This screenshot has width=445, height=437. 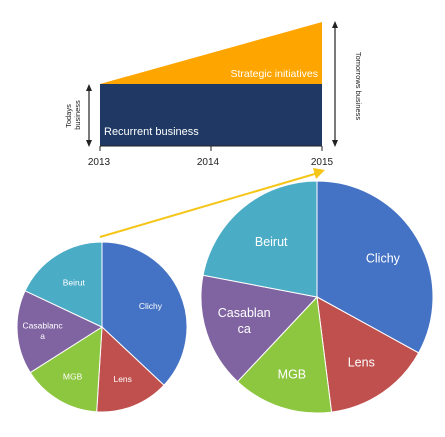 I want to click on connector-arrowhead, so click(x=319, y=173).